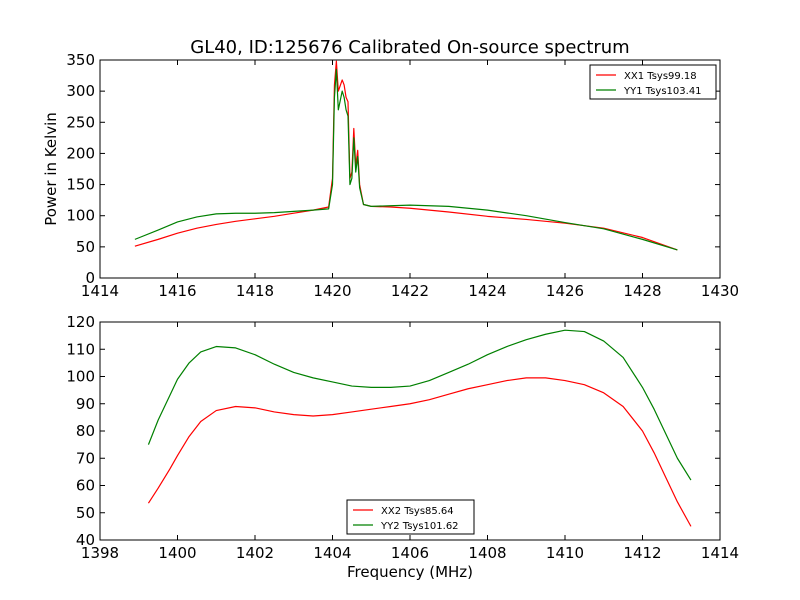 This screenshot has width=800, height=600. I want to click on y-tick-label: 70, so click(85, 458).